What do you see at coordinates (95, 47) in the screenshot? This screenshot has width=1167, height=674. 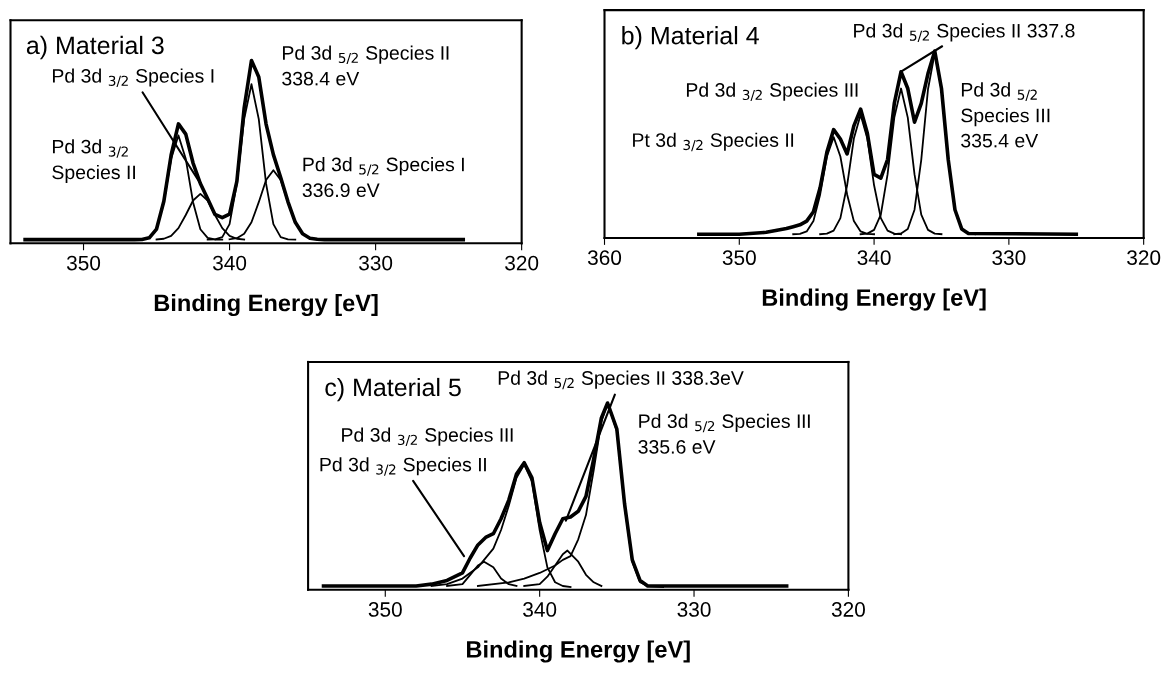 I see `chart-title: a) Material 3` at bounding box center [95, 47].